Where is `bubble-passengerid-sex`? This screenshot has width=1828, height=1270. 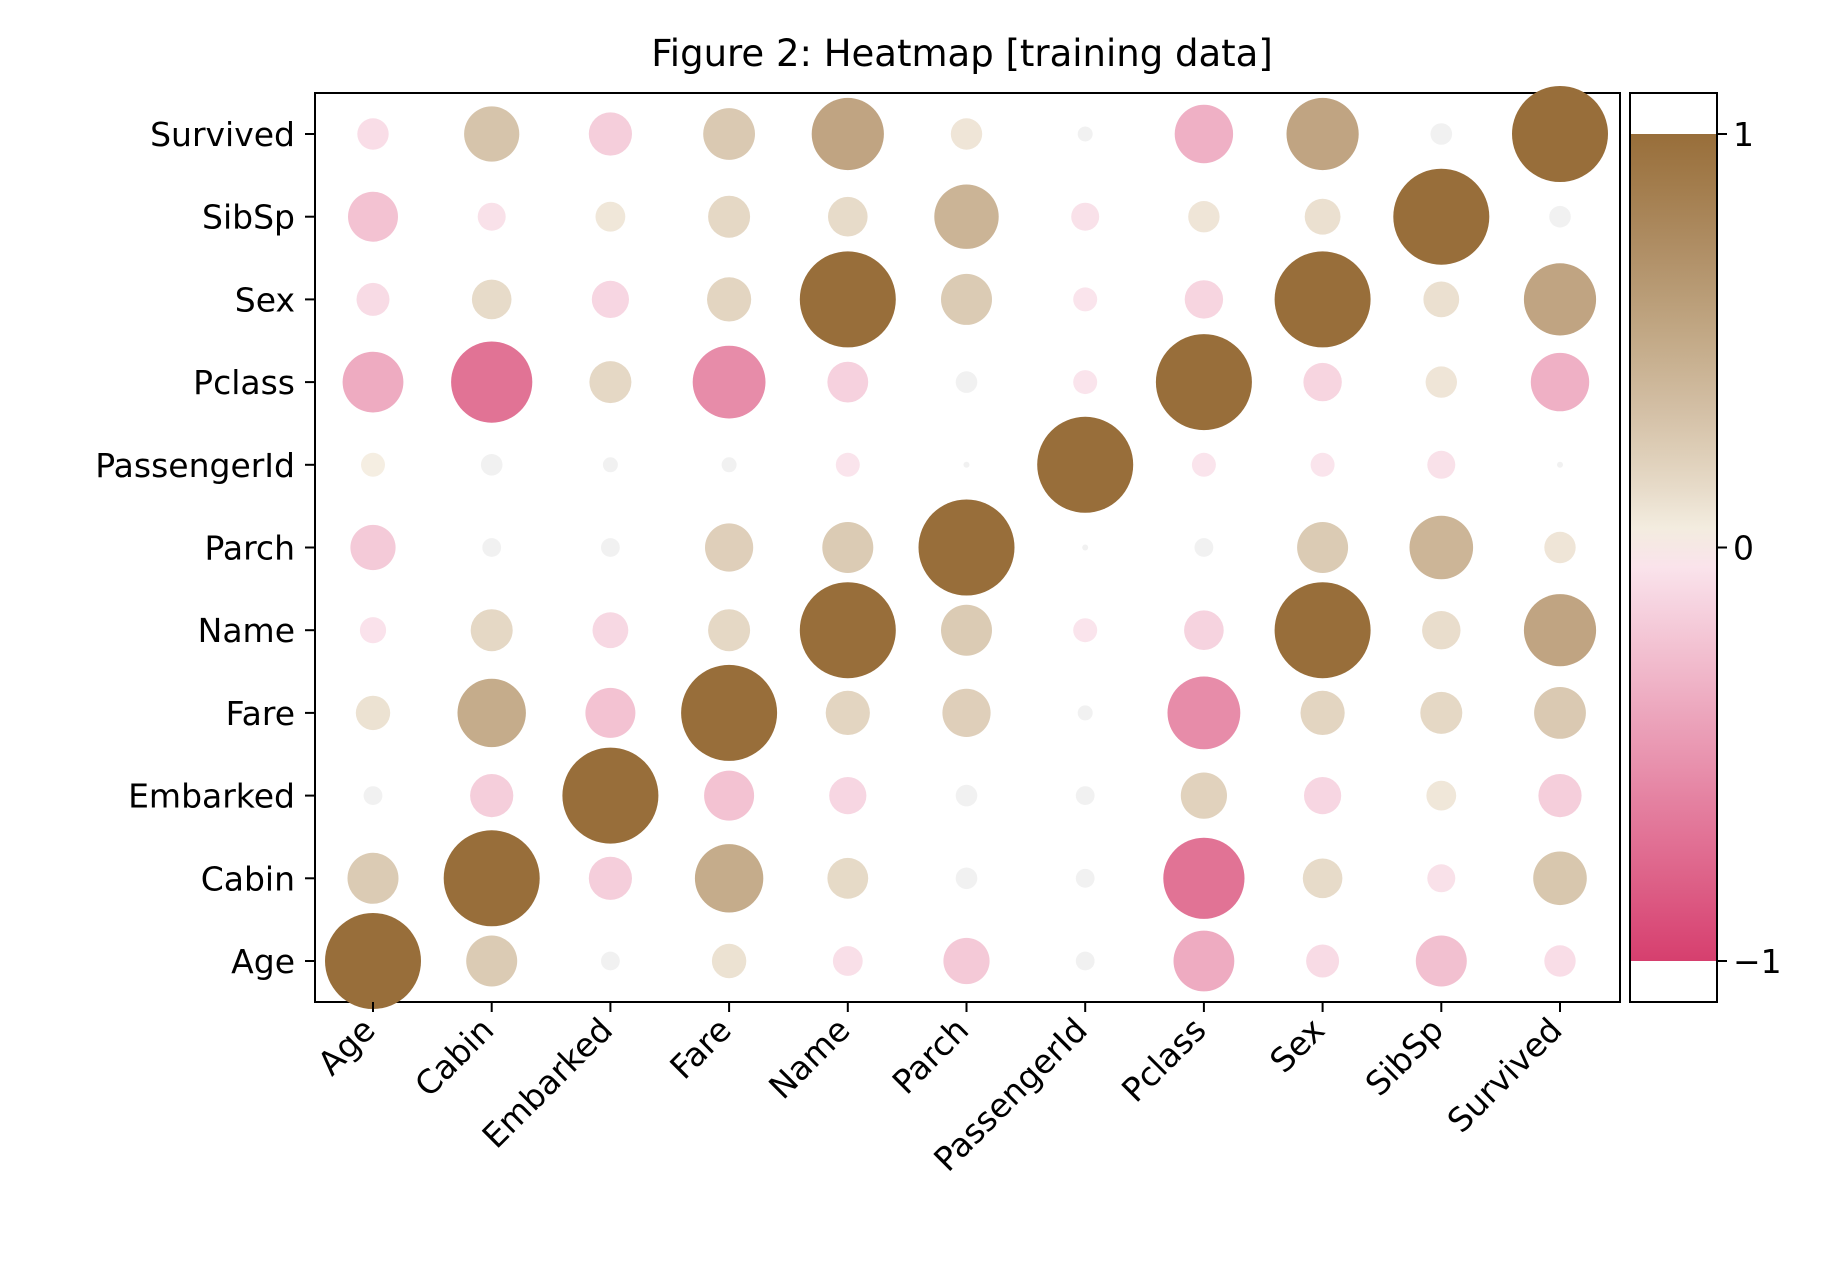 bubble-passengerid-sex is located at coordinates (1322, 464).